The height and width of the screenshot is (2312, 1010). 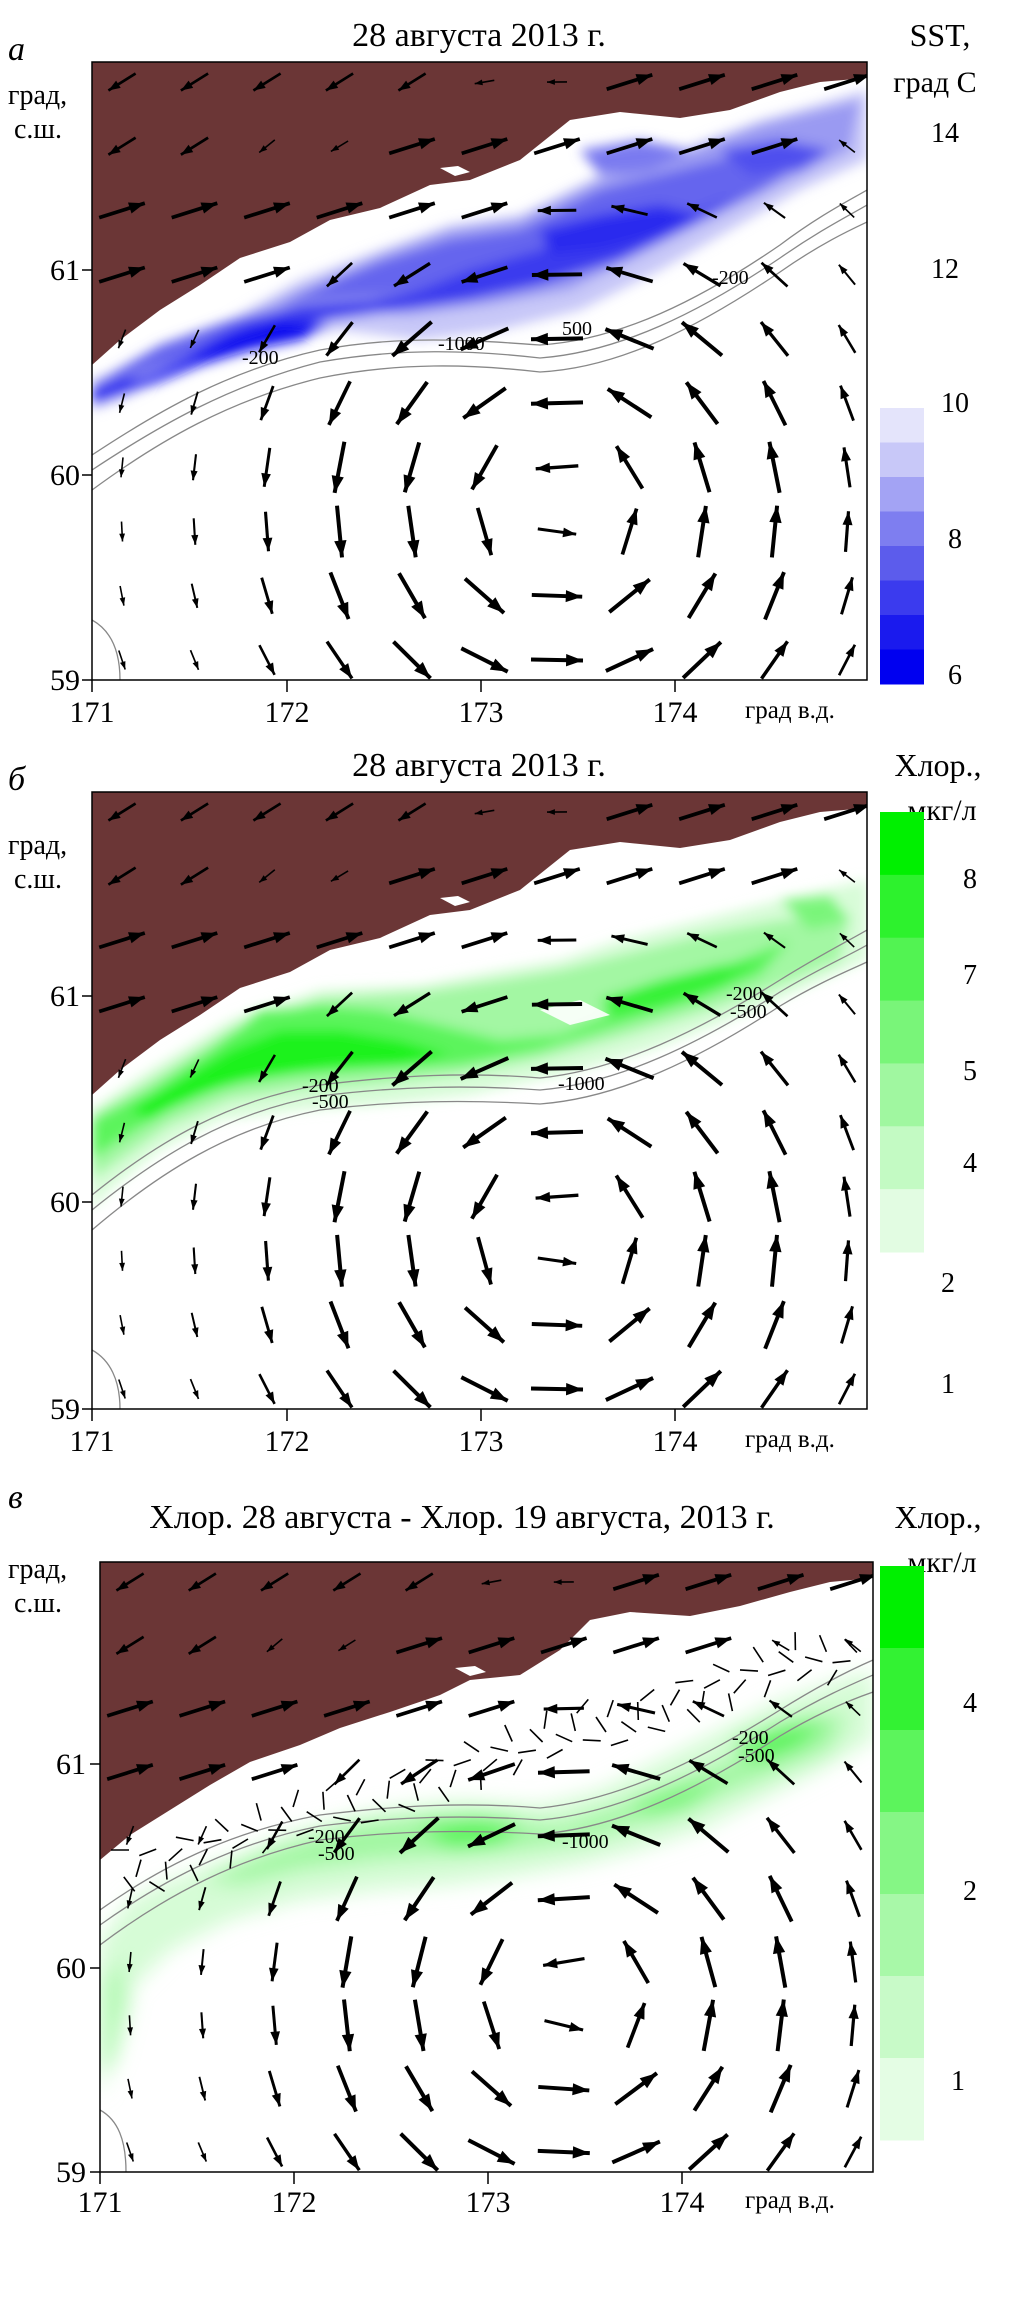 I want to click on legend-b-value-2: 2, so click(x=948, y=1283).